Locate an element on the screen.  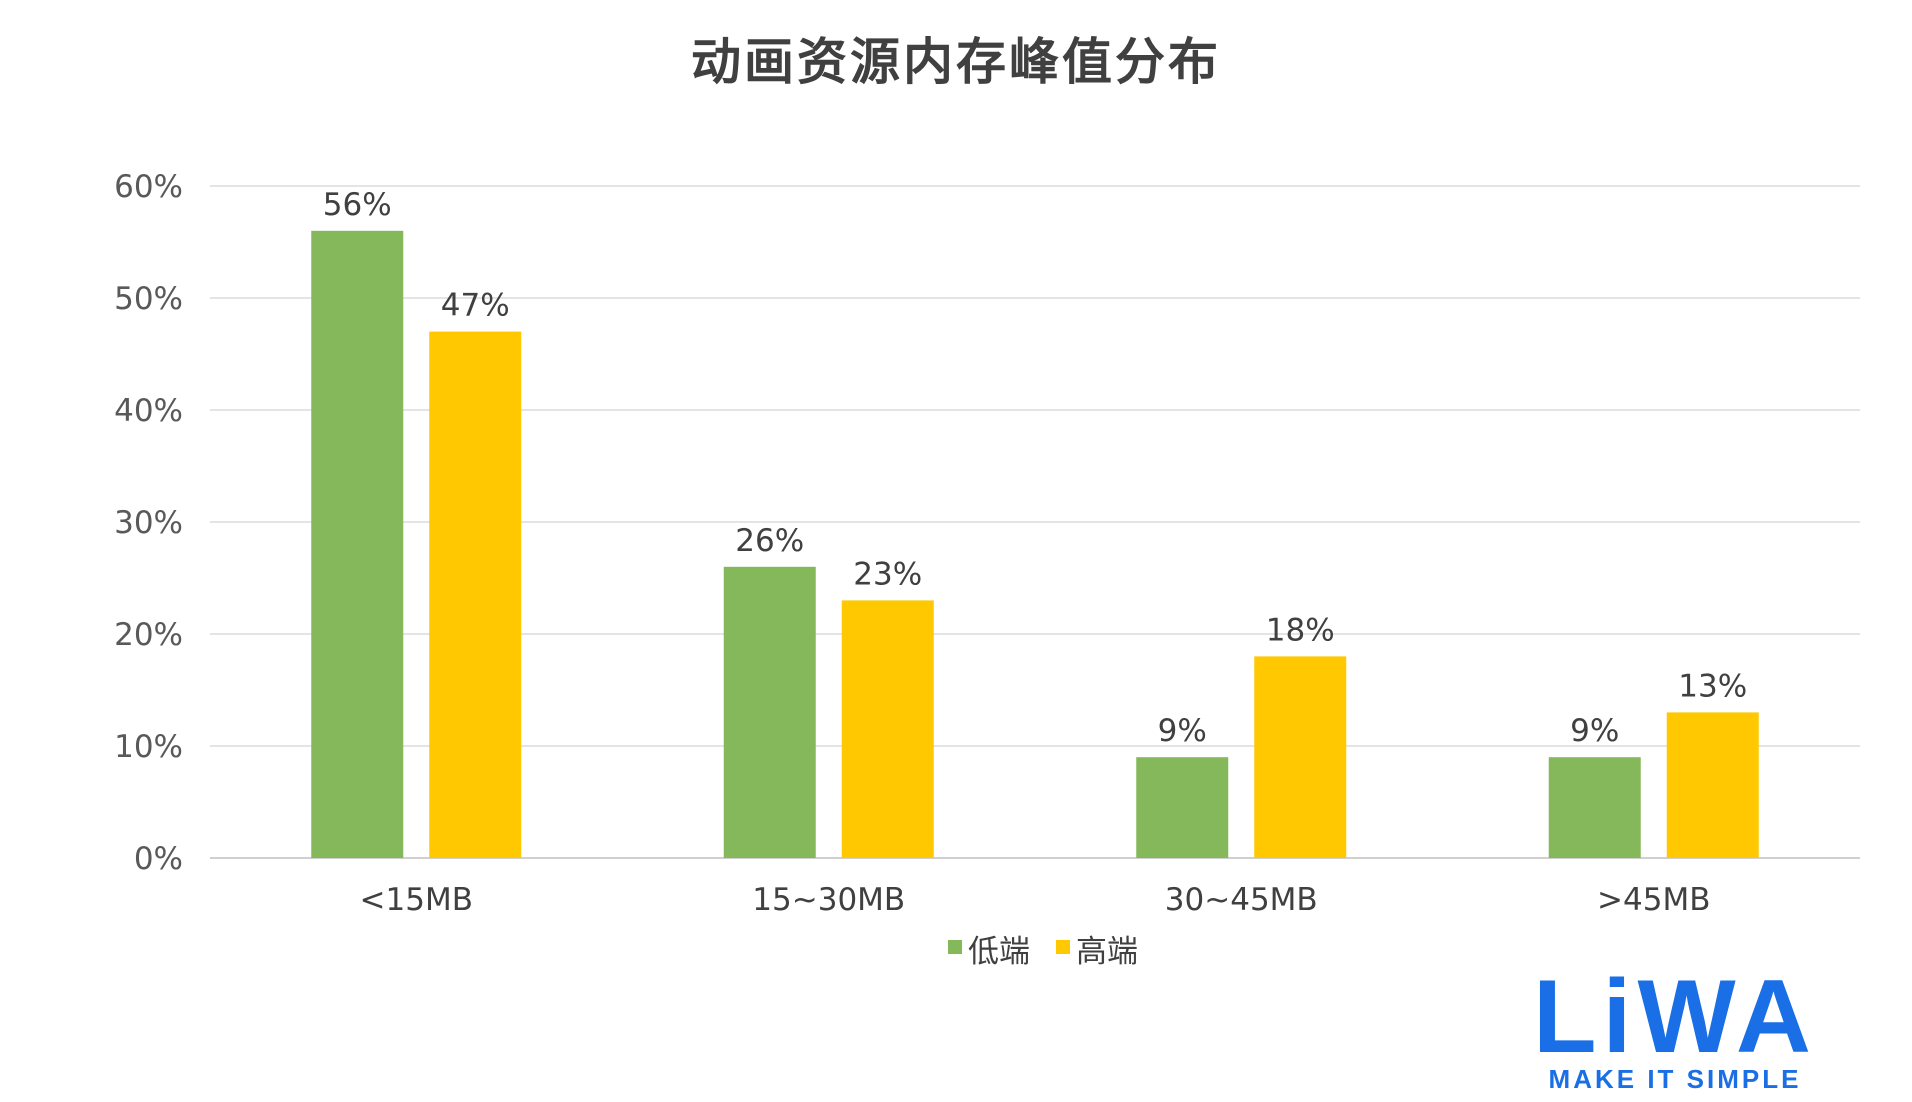
data-label: 47% is located at coordinates (475, 306).